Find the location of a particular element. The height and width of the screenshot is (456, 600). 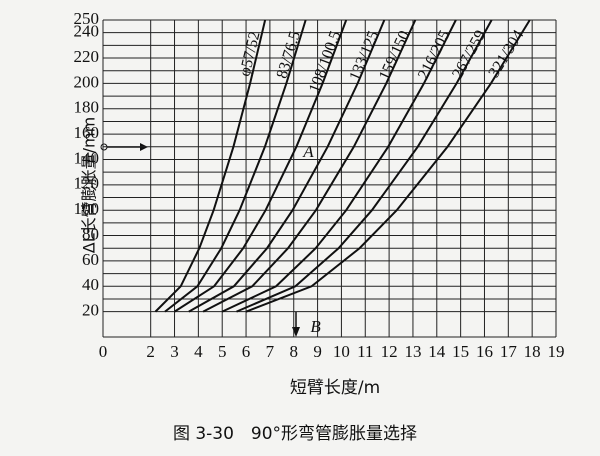

y-tick-label: 160 is located at coordinates (87, 132).